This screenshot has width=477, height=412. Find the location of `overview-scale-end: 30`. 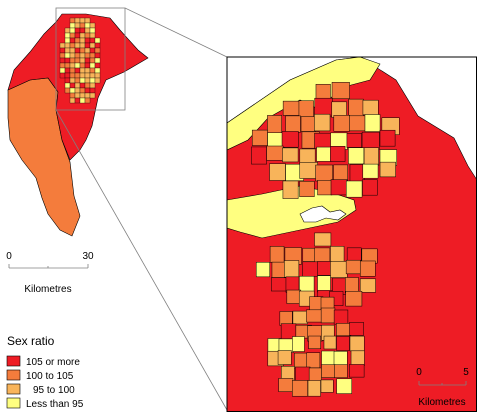

overview-scale-end: 30 is located at coordinates (88, 256).